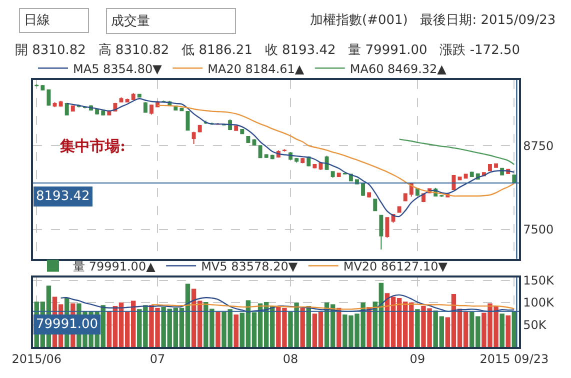 The image size is (571, 378). What do you see at coordinates (538, 145) in the screenshot?
I see `y-tick-label: 8750` at bounding box center [538, 145].